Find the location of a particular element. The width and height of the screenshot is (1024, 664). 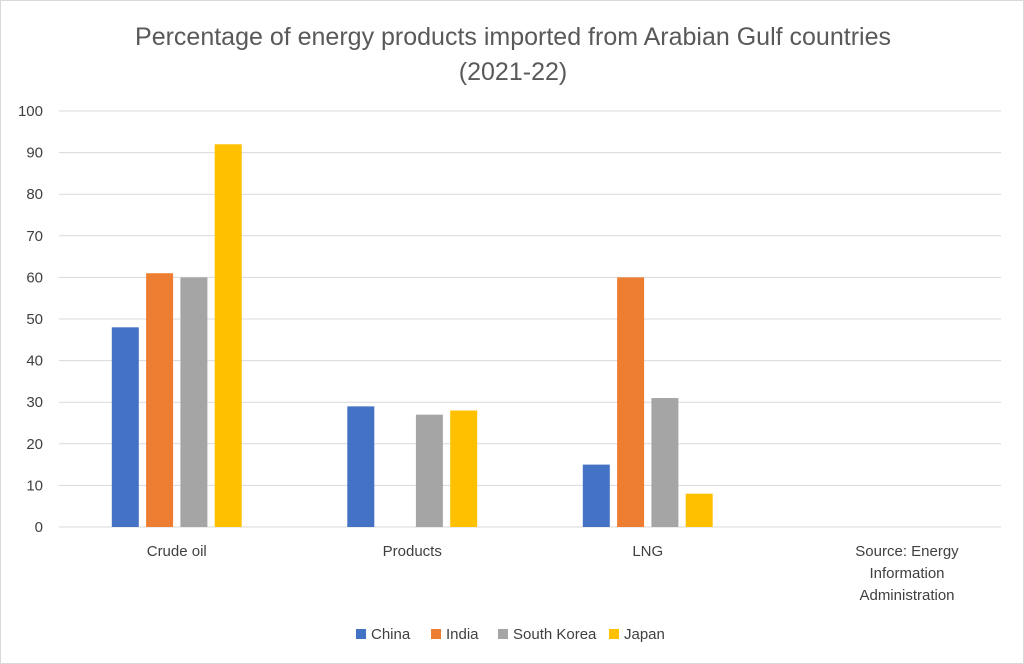

legend-label: South Korea is located at coordinates (555, 634).